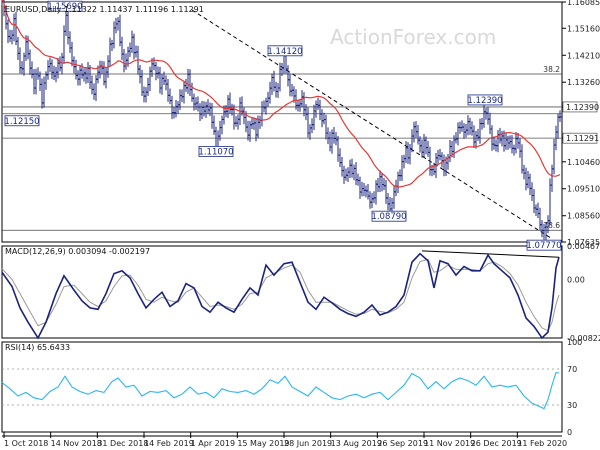  Describe the element at coordinates (37, 347) in the screenshot. I see `rsi-header: RSI(14) 65.6433` at that location.